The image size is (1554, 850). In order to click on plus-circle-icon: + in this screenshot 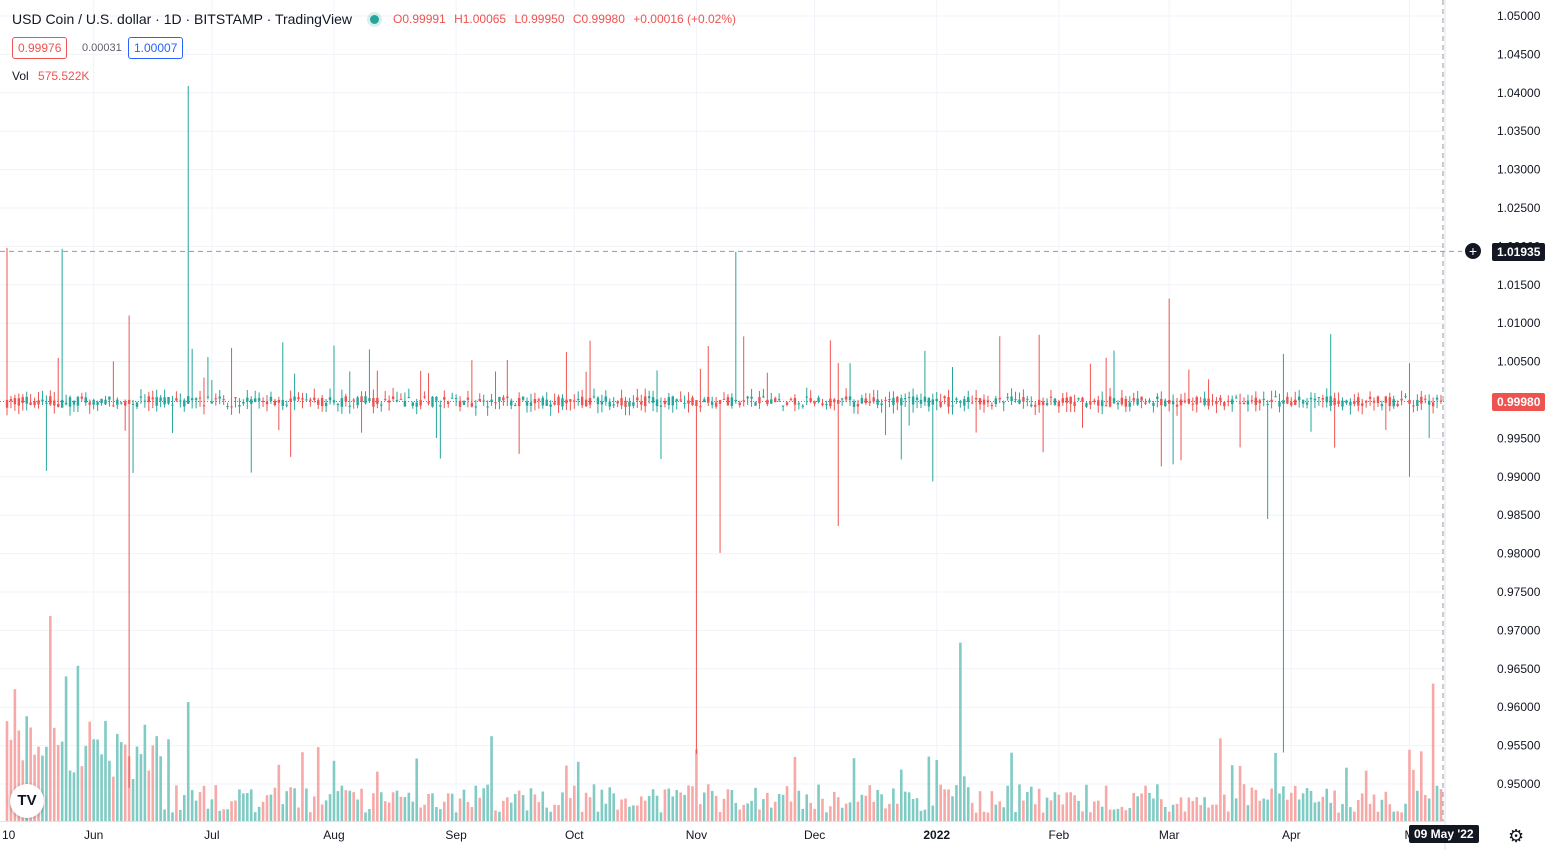, I will do `click(1473, 251)`.